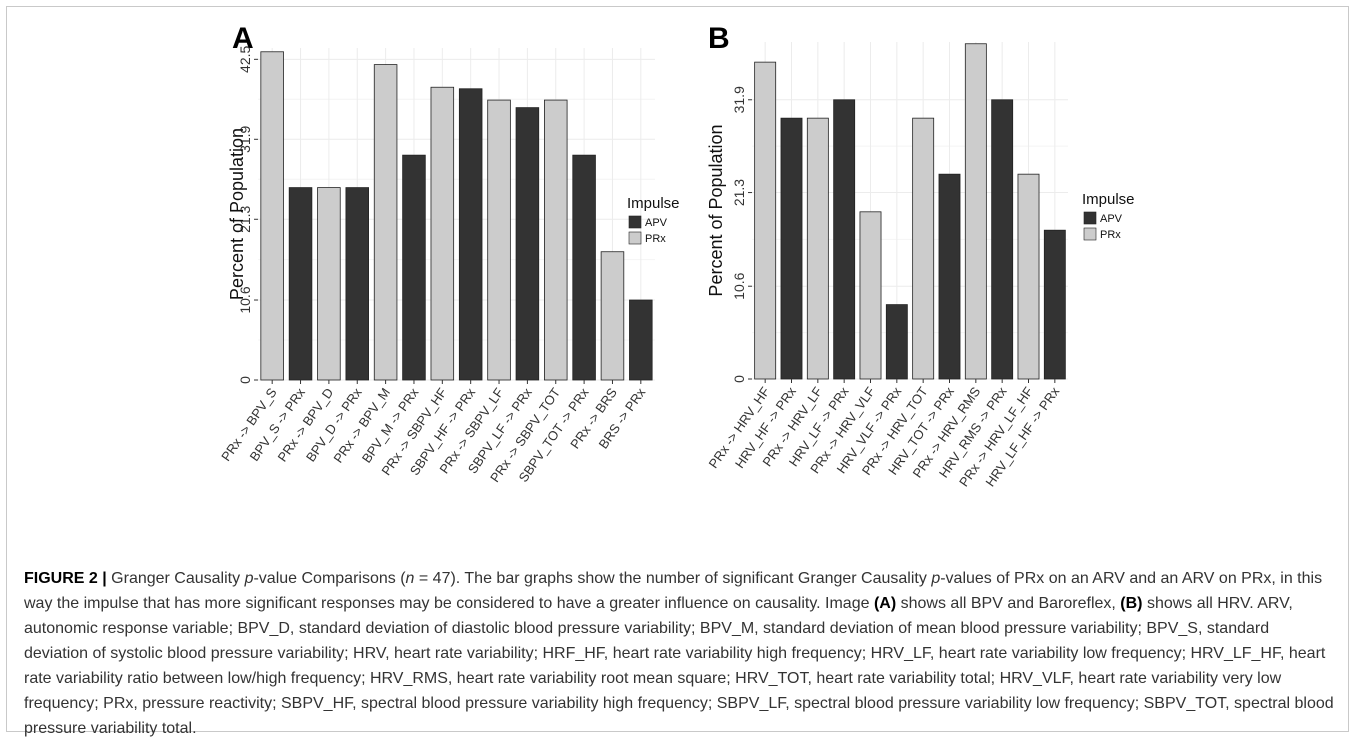 The image size is (1357, 741). I want to click on y-tick-label: 10.6, so click(739, 285).